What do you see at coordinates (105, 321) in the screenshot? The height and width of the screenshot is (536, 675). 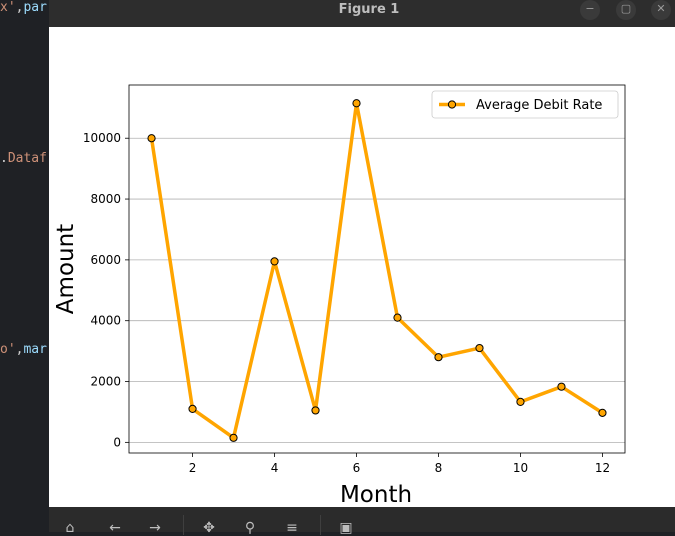 I see `y-tick-label: 4000` at bounding box center [105, 321].